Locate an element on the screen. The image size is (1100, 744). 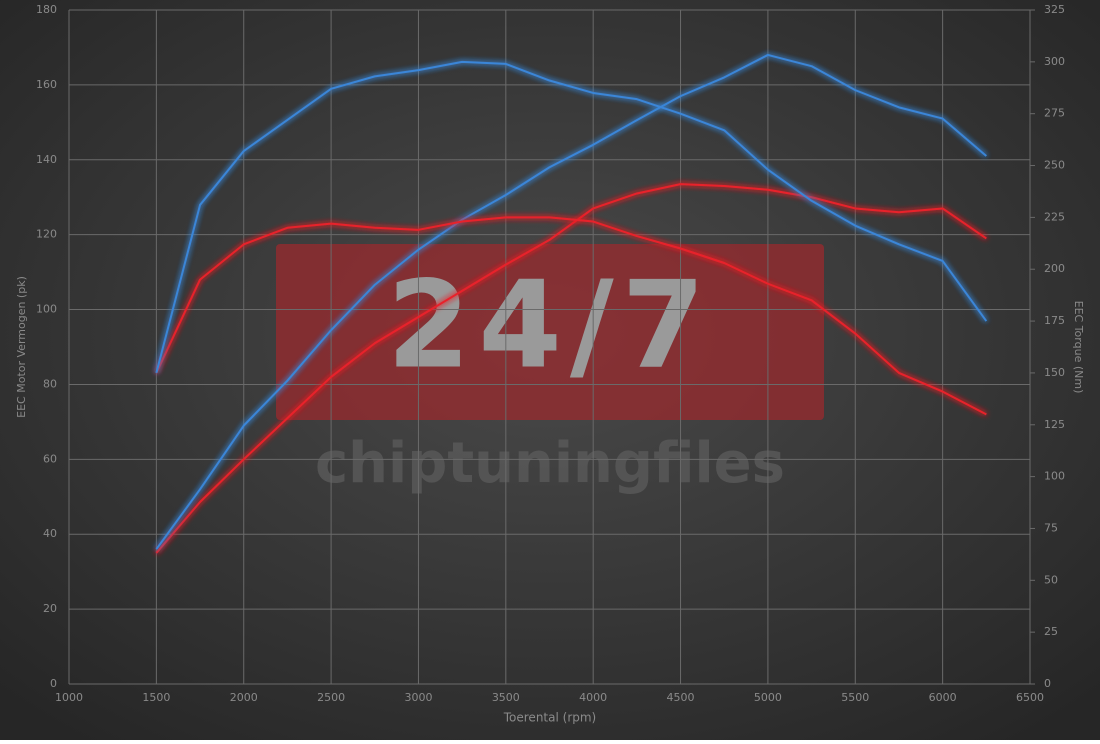
y-tick-label: 80 is located at coordinates (50, 383).